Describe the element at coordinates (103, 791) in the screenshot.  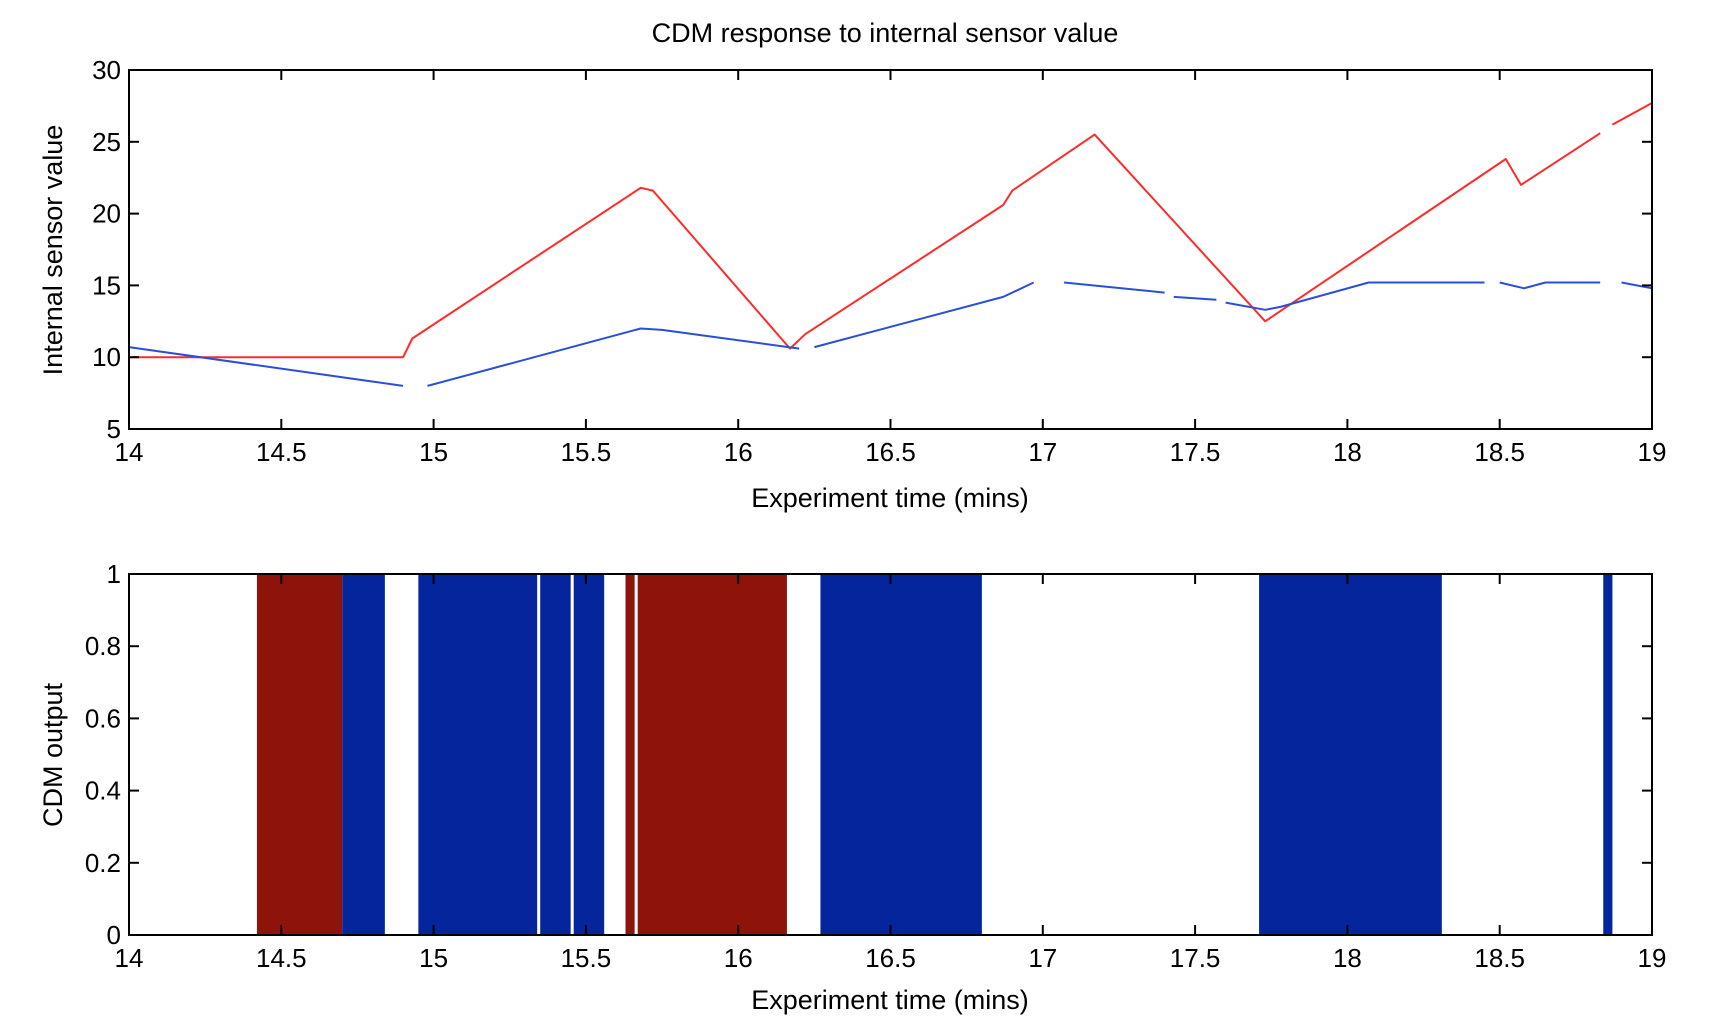
I see `y-tick-label: 0.4` at that location.